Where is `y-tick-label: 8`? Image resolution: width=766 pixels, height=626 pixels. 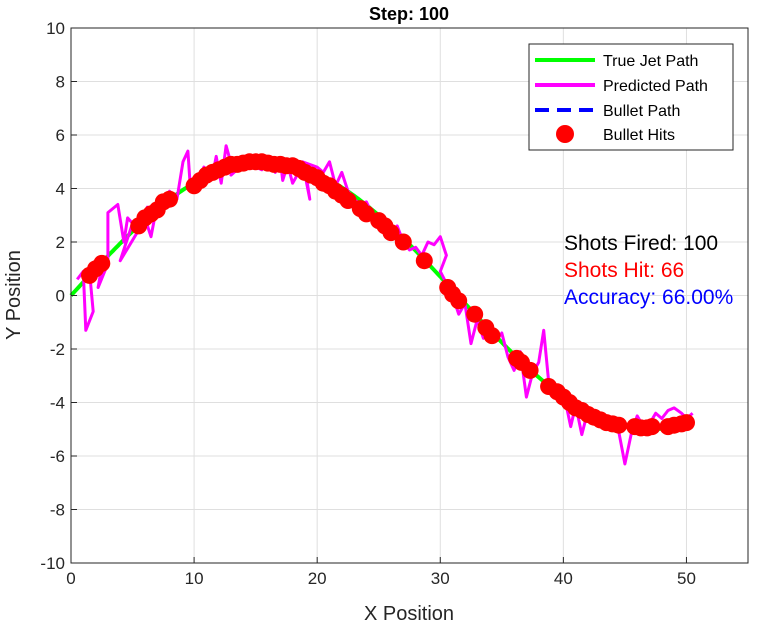 y-tick-label: 8 is located at coordinates (60, 82).